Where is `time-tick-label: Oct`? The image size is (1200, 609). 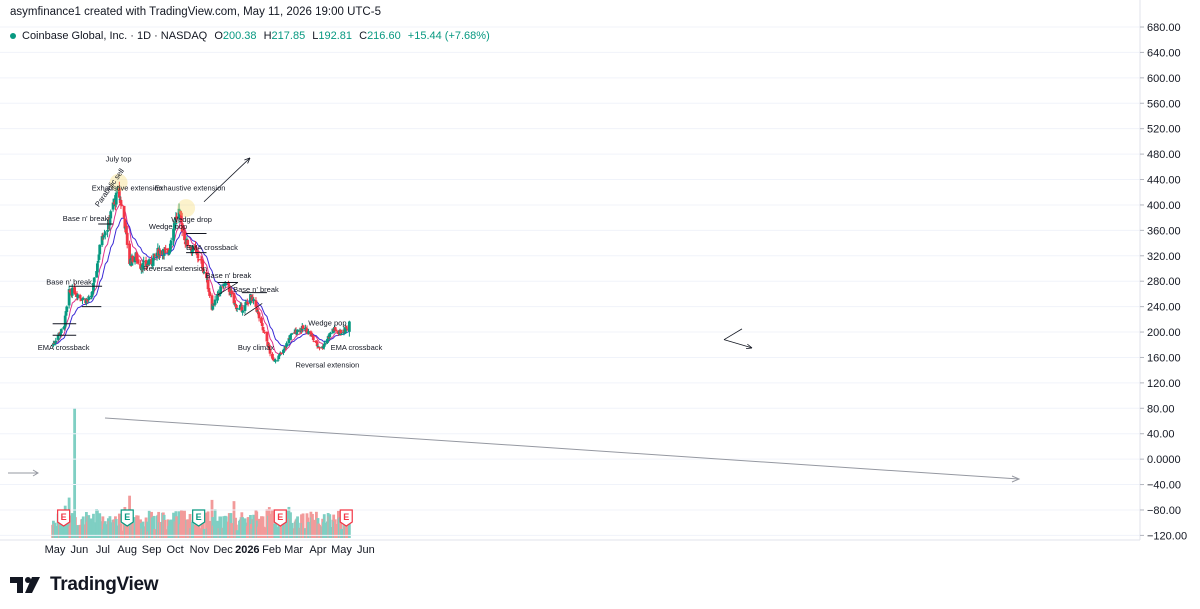 time-tick-label: Oct is located at coordinates (175, 550).